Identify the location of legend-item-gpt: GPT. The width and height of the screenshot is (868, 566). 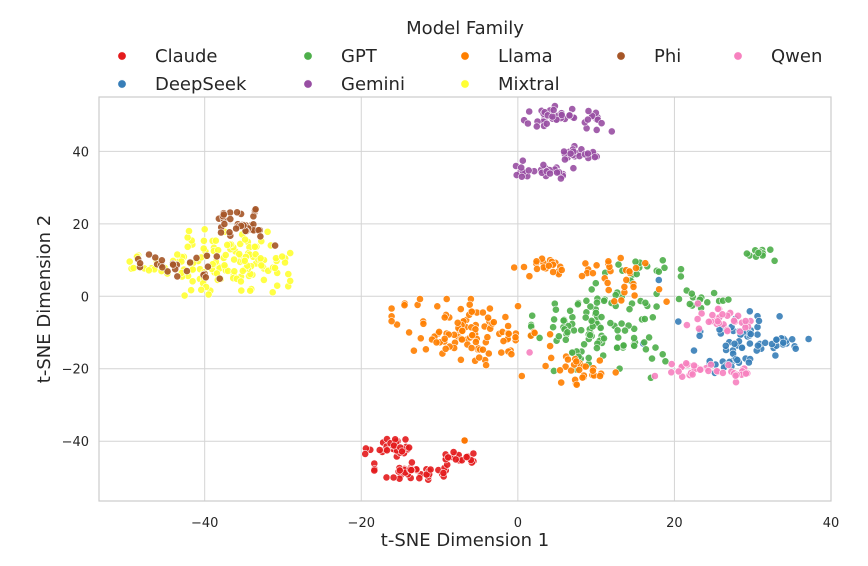
(340, 56).